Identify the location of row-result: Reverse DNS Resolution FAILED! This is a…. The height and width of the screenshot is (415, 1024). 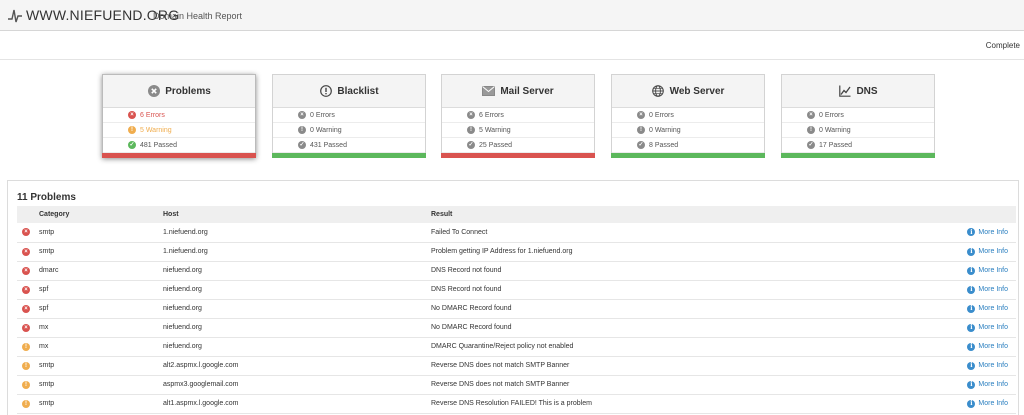
(511, 403).